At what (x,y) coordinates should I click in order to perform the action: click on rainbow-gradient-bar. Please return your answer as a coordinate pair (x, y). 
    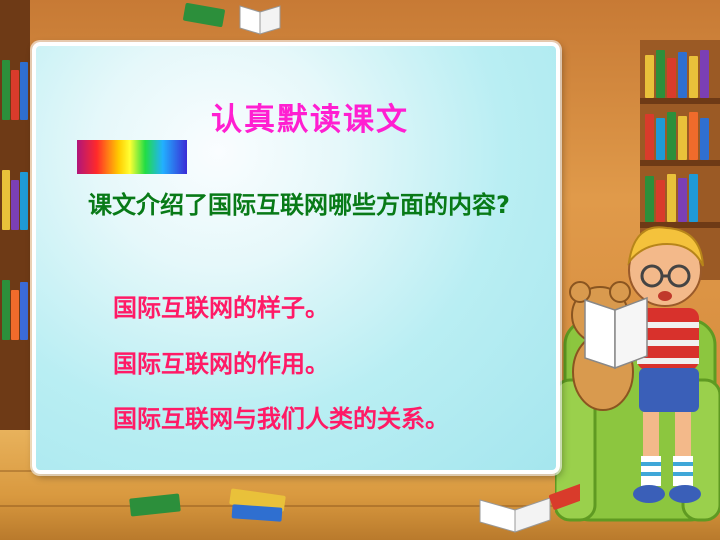
    Looking at the image, I should click on (132, 157).